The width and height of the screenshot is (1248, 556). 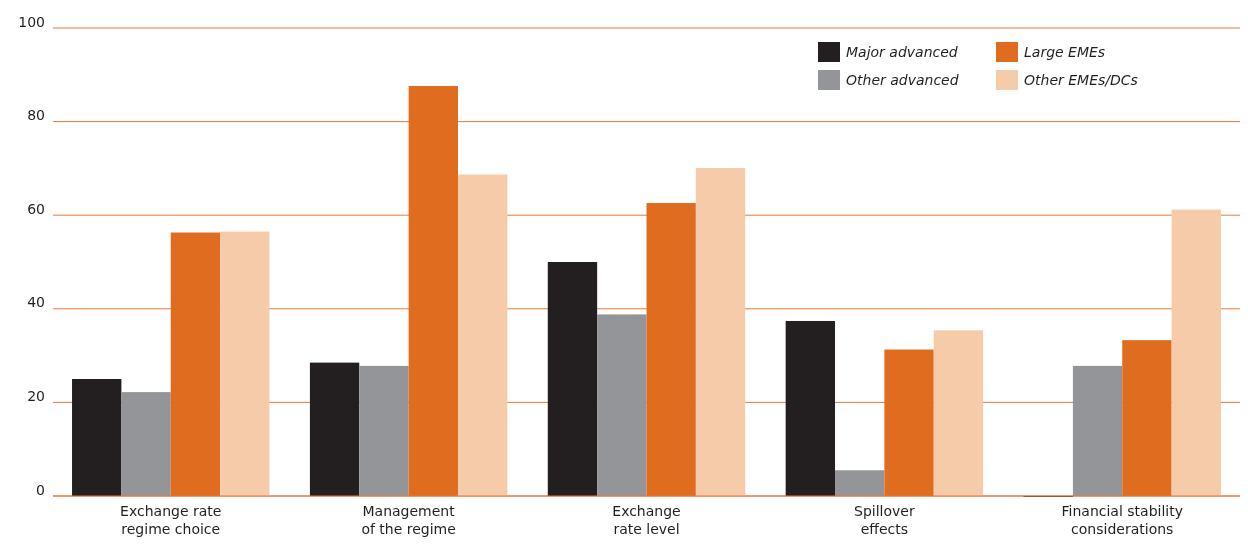 What do you see at coordinates (31, 21) in the screenshot?
I see `y-tick-label: 100` at bounding box center [31, 21].